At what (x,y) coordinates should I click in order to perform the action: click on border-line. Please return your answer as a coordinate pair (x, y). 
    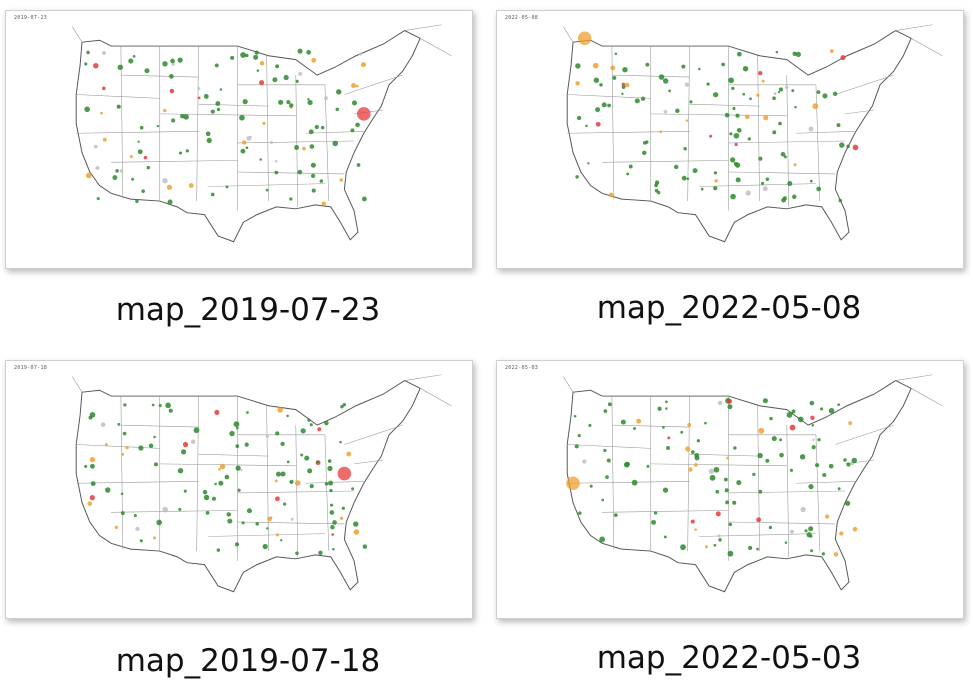
    Looking at the image, I should click on (262, 390).